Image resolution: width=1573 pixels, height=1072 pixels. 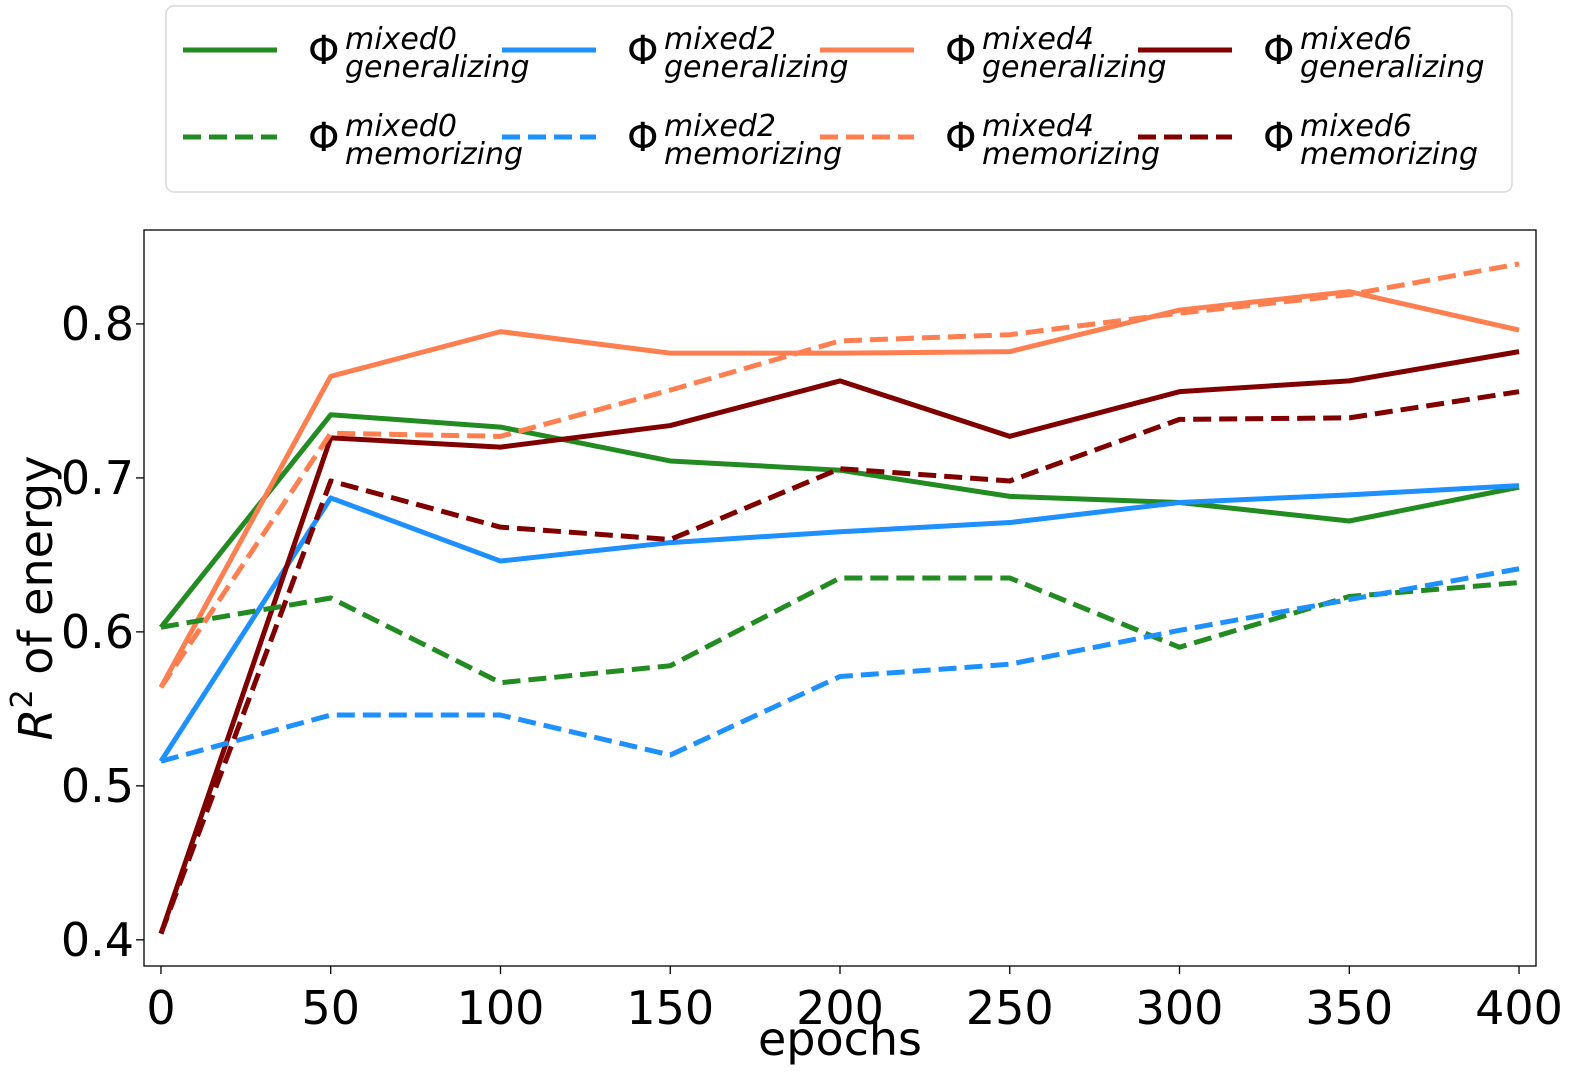 I want to click on y-axis-label-base: R, so click(x=36, y=725).